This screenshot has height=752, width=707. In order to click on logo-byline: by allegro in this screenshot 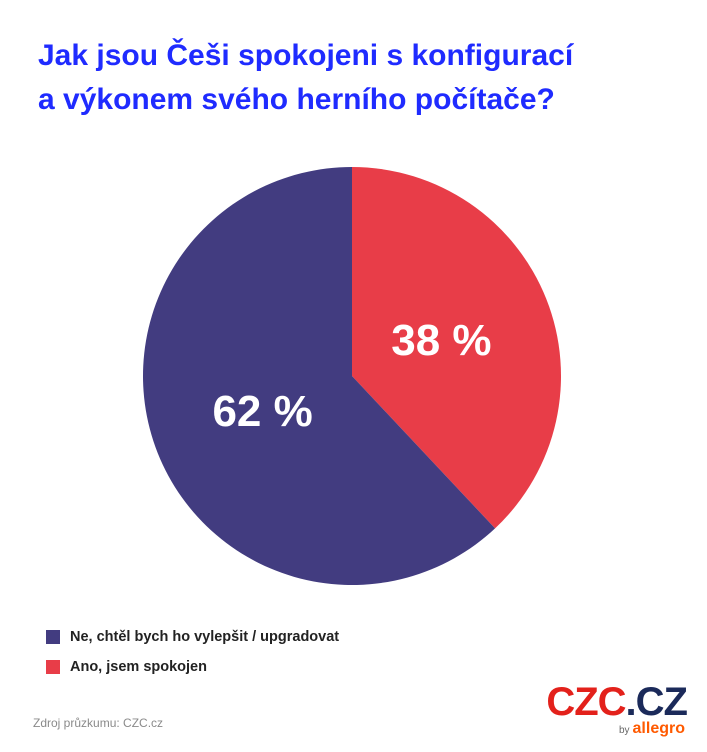, I will do `click(651, 728)`.